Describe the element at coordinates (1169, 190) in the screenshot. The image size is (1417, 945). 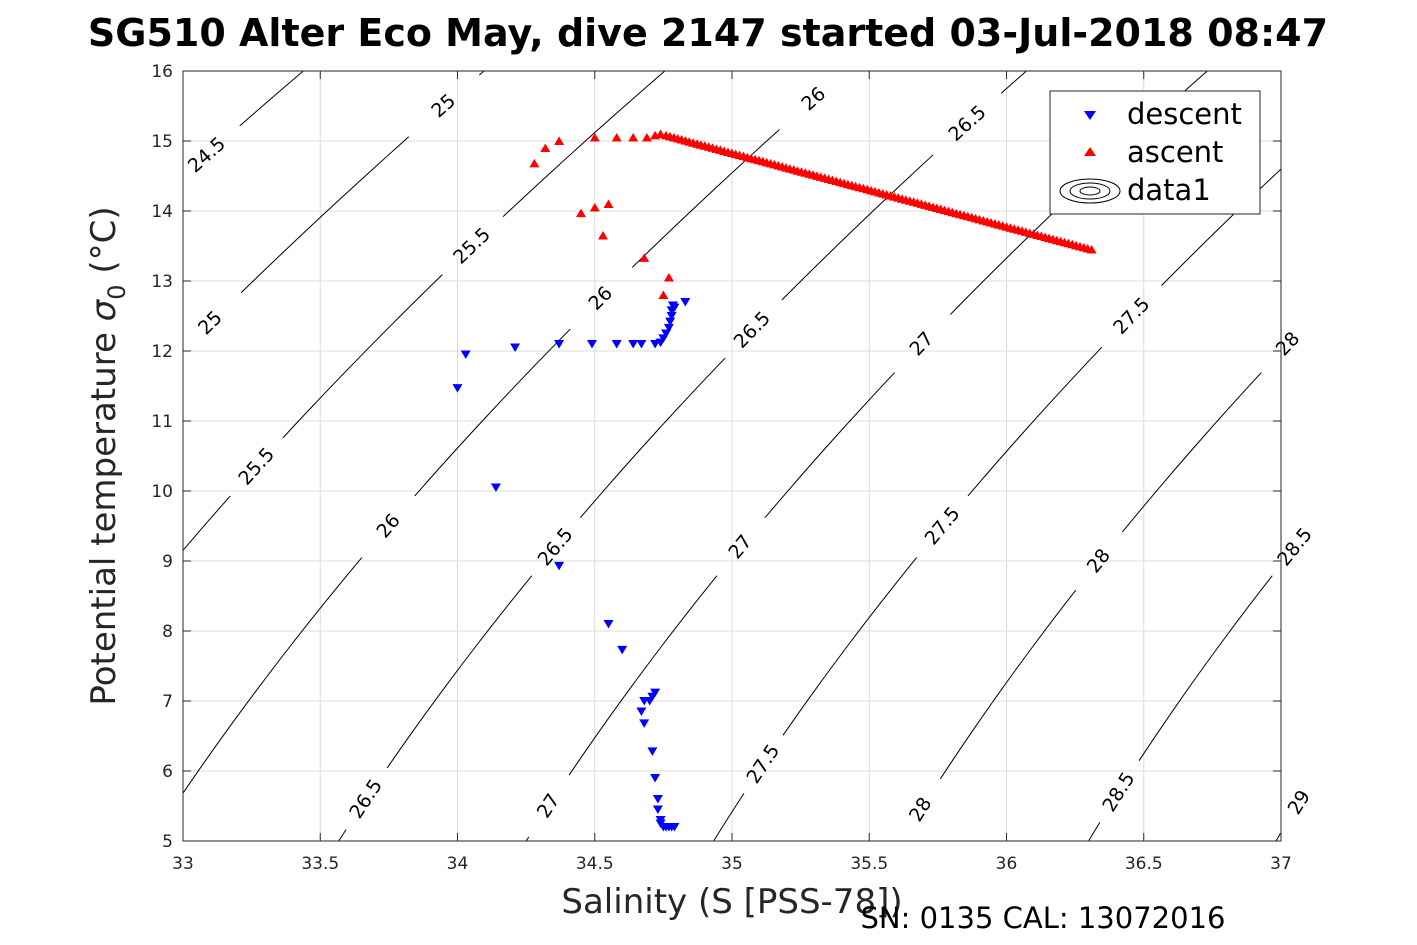
I see `legend-data1-label: data1` at that location.